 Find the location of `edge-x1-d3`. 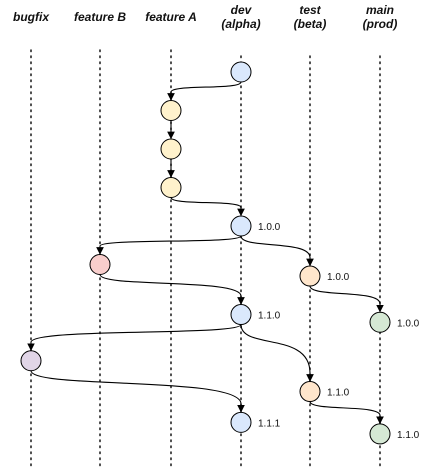

edge-x1-d3 is located at coordinates (137, 391).